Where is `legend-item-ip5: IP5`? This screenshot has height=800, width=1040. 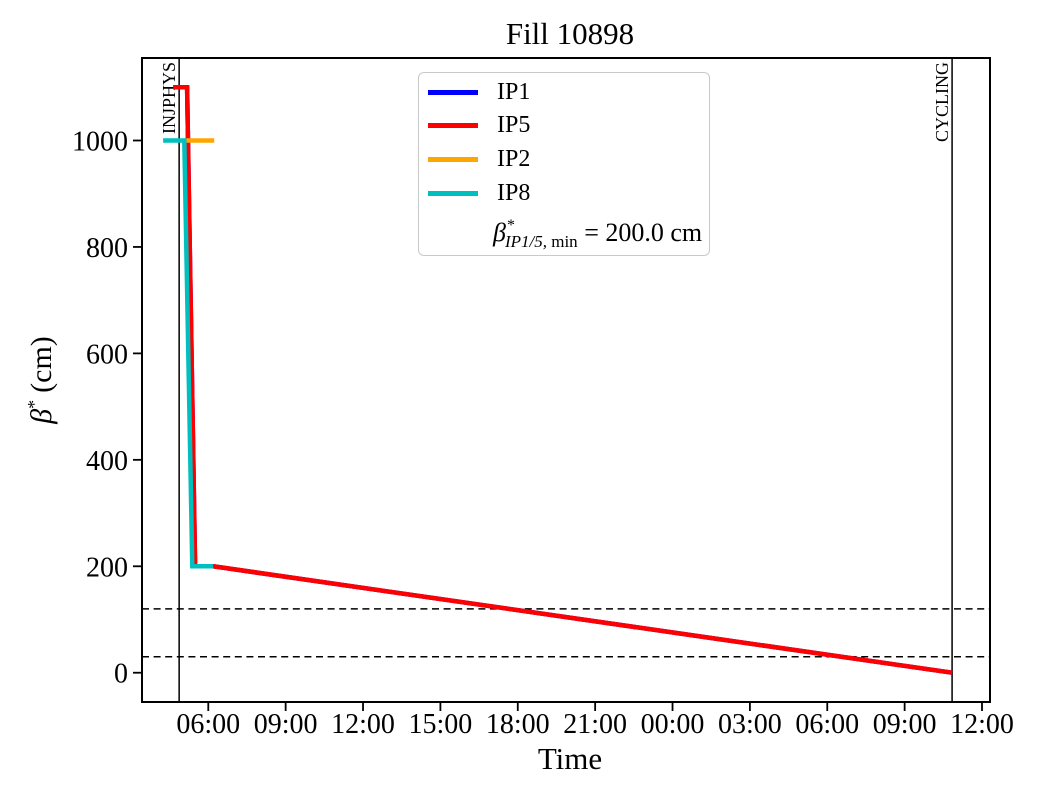 legend-item-ip5: IP5 is located at coordinates (474, 125).